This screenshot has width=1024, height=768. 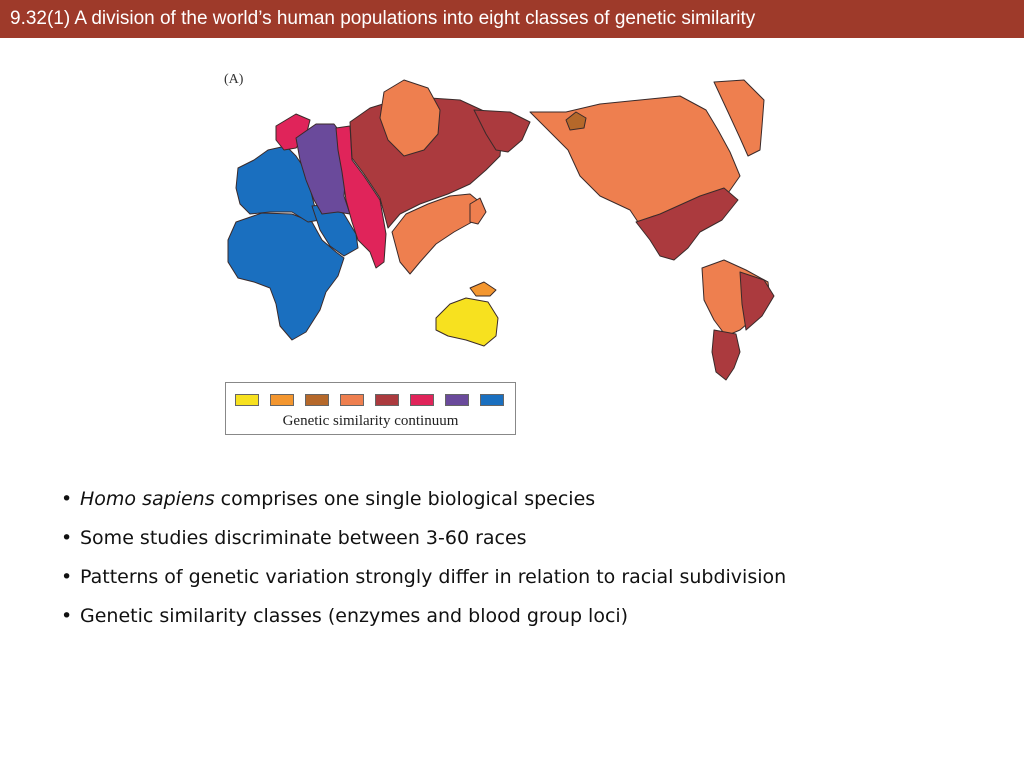 I want to click on region-australia, so click(x=467, y=322).